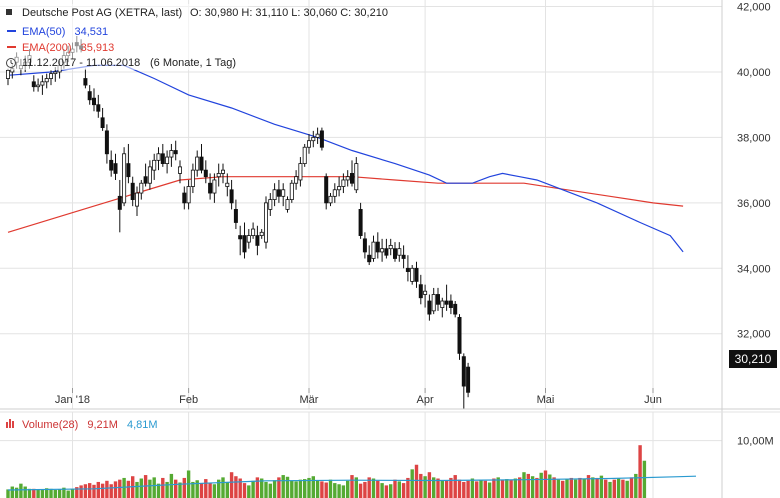  Describe the element at coordinates (68, 48) in the screenshot. I see `ema200-legend-label: EMA(200) 35,913` at that location.